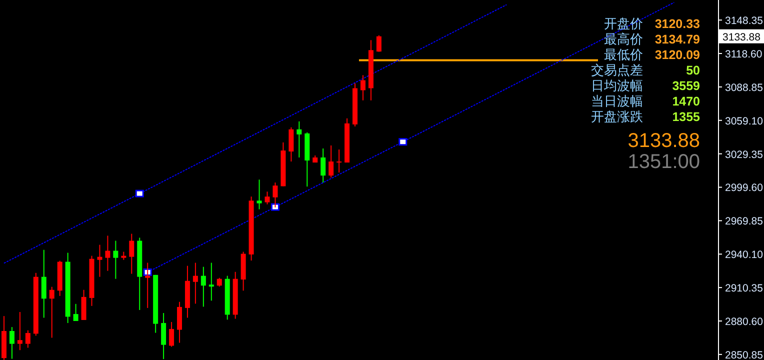 This screenshot has width=764, height=360. What do you see at coordinates (693, 71) in the screenshot?
I see `annotation: 50` at bounding box center [693, 71].